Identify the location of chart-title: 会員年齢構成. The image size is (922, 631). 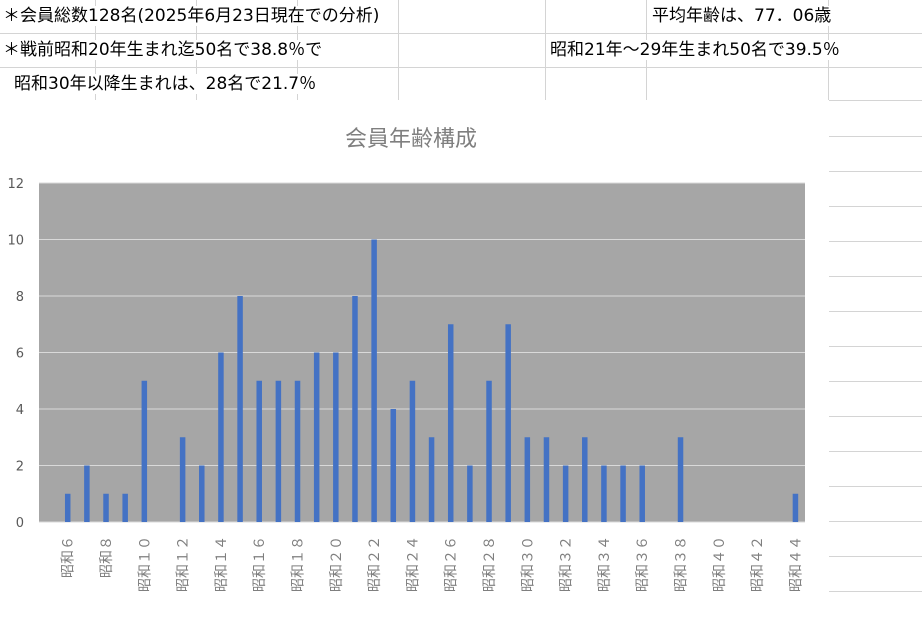
(411, 139).